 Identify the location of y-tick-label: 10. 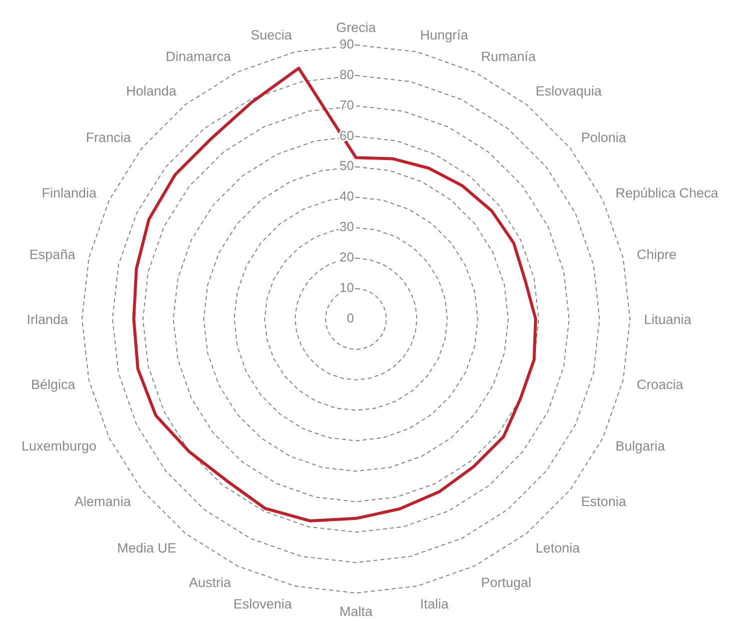
(347, 287).